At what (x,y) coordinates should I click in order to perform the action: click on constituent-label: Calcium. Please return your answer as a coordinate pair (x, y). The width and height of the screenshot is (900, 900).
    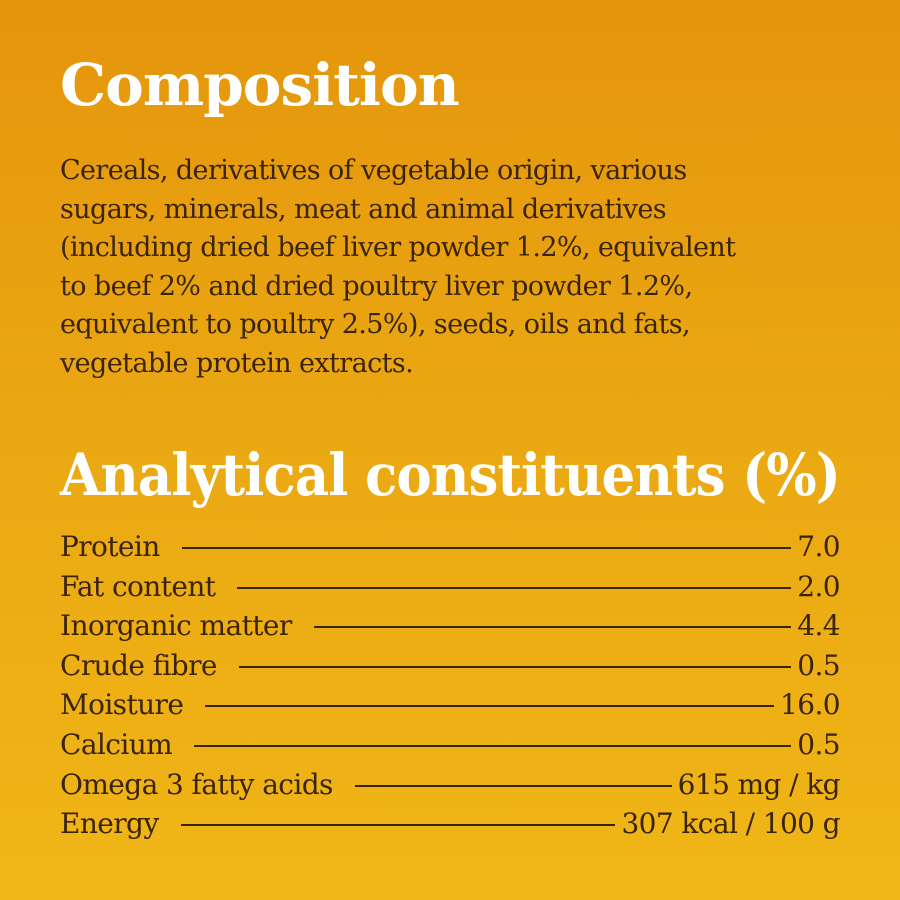
    Looking at the image, I should click on (116, 744).